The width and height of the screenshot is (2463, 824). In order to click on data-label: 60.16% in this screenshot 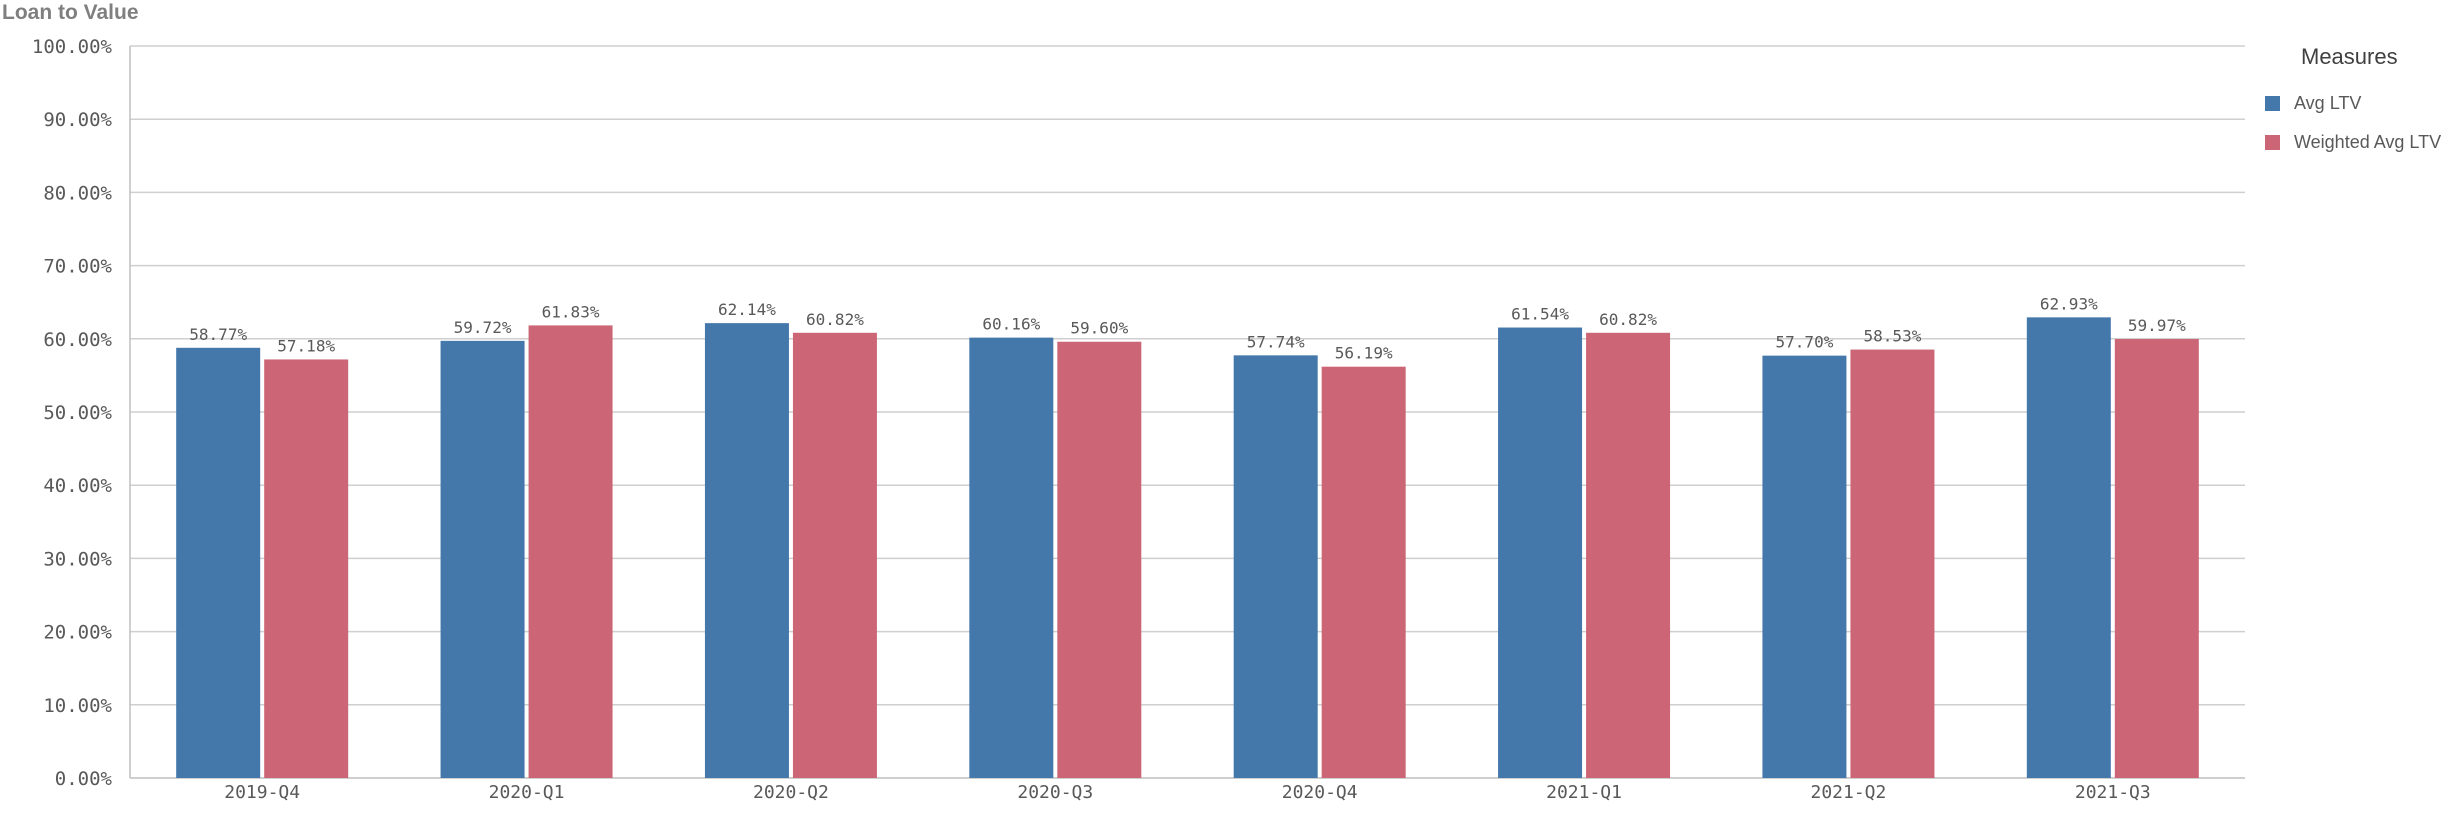, I will do `click(1011, 324)`.